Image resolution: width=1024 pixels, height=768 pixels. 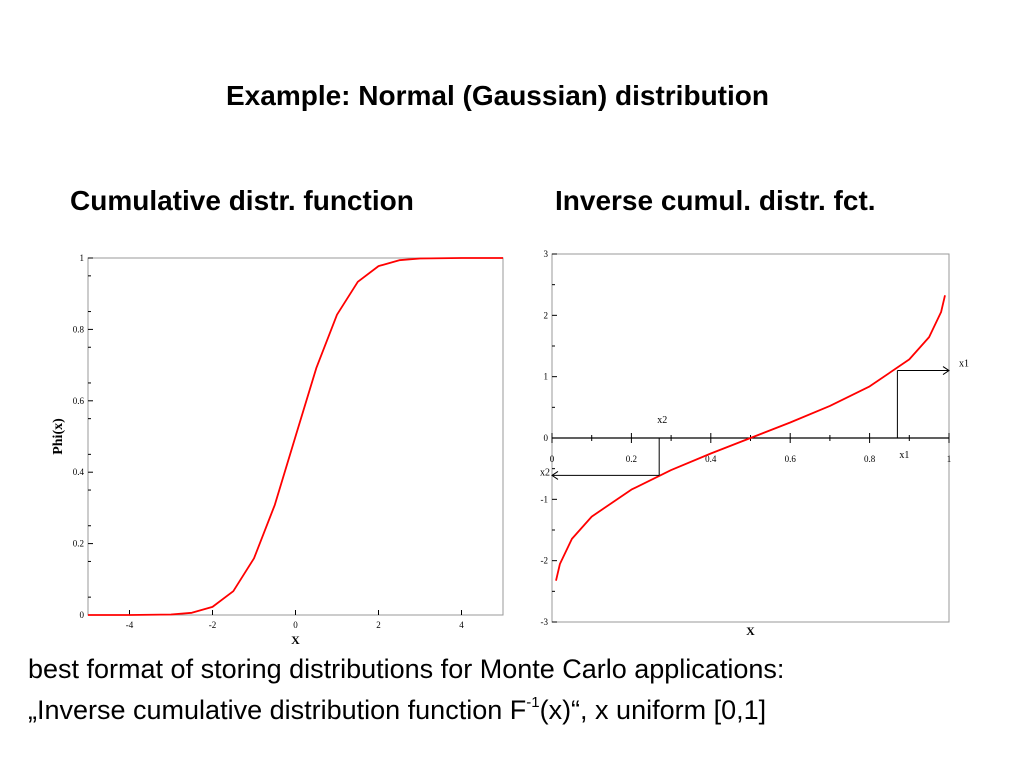 I want to click on annotation-x2-x-label: x2, so click(x=662, y=420).